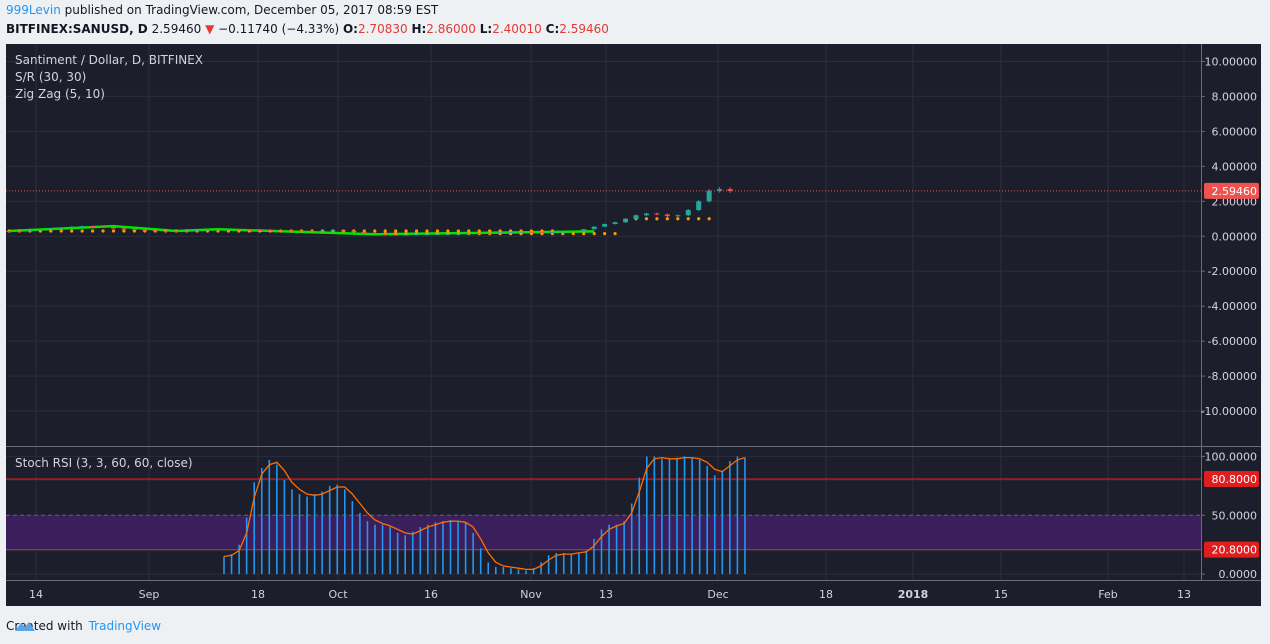 This screenshot has width=1270, height=644. Describe the element at coordinates (1232, 271) in the screenshot. I see `price-tick-label: -2.00000` at that location.